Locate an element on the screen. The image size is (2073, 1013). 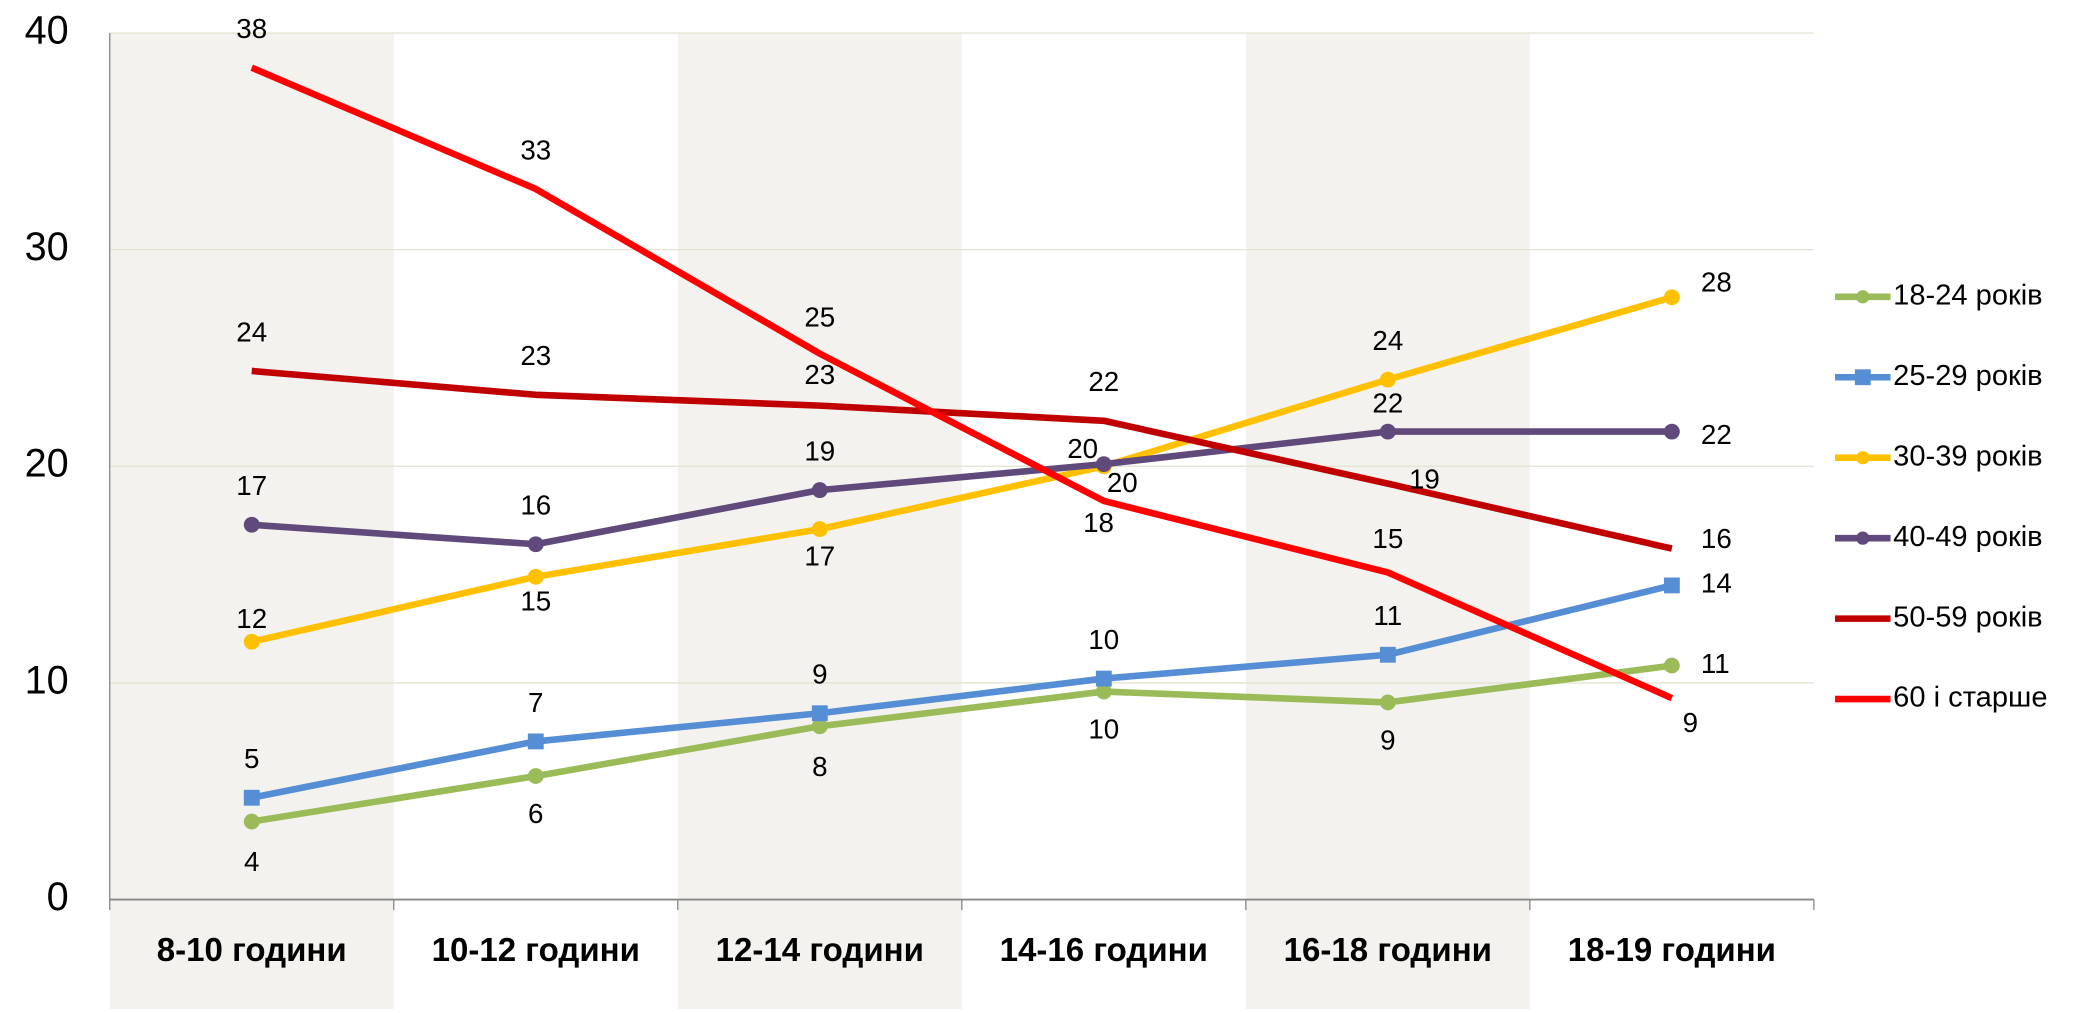
data-label: 8 is located at coordinates (819, 766).